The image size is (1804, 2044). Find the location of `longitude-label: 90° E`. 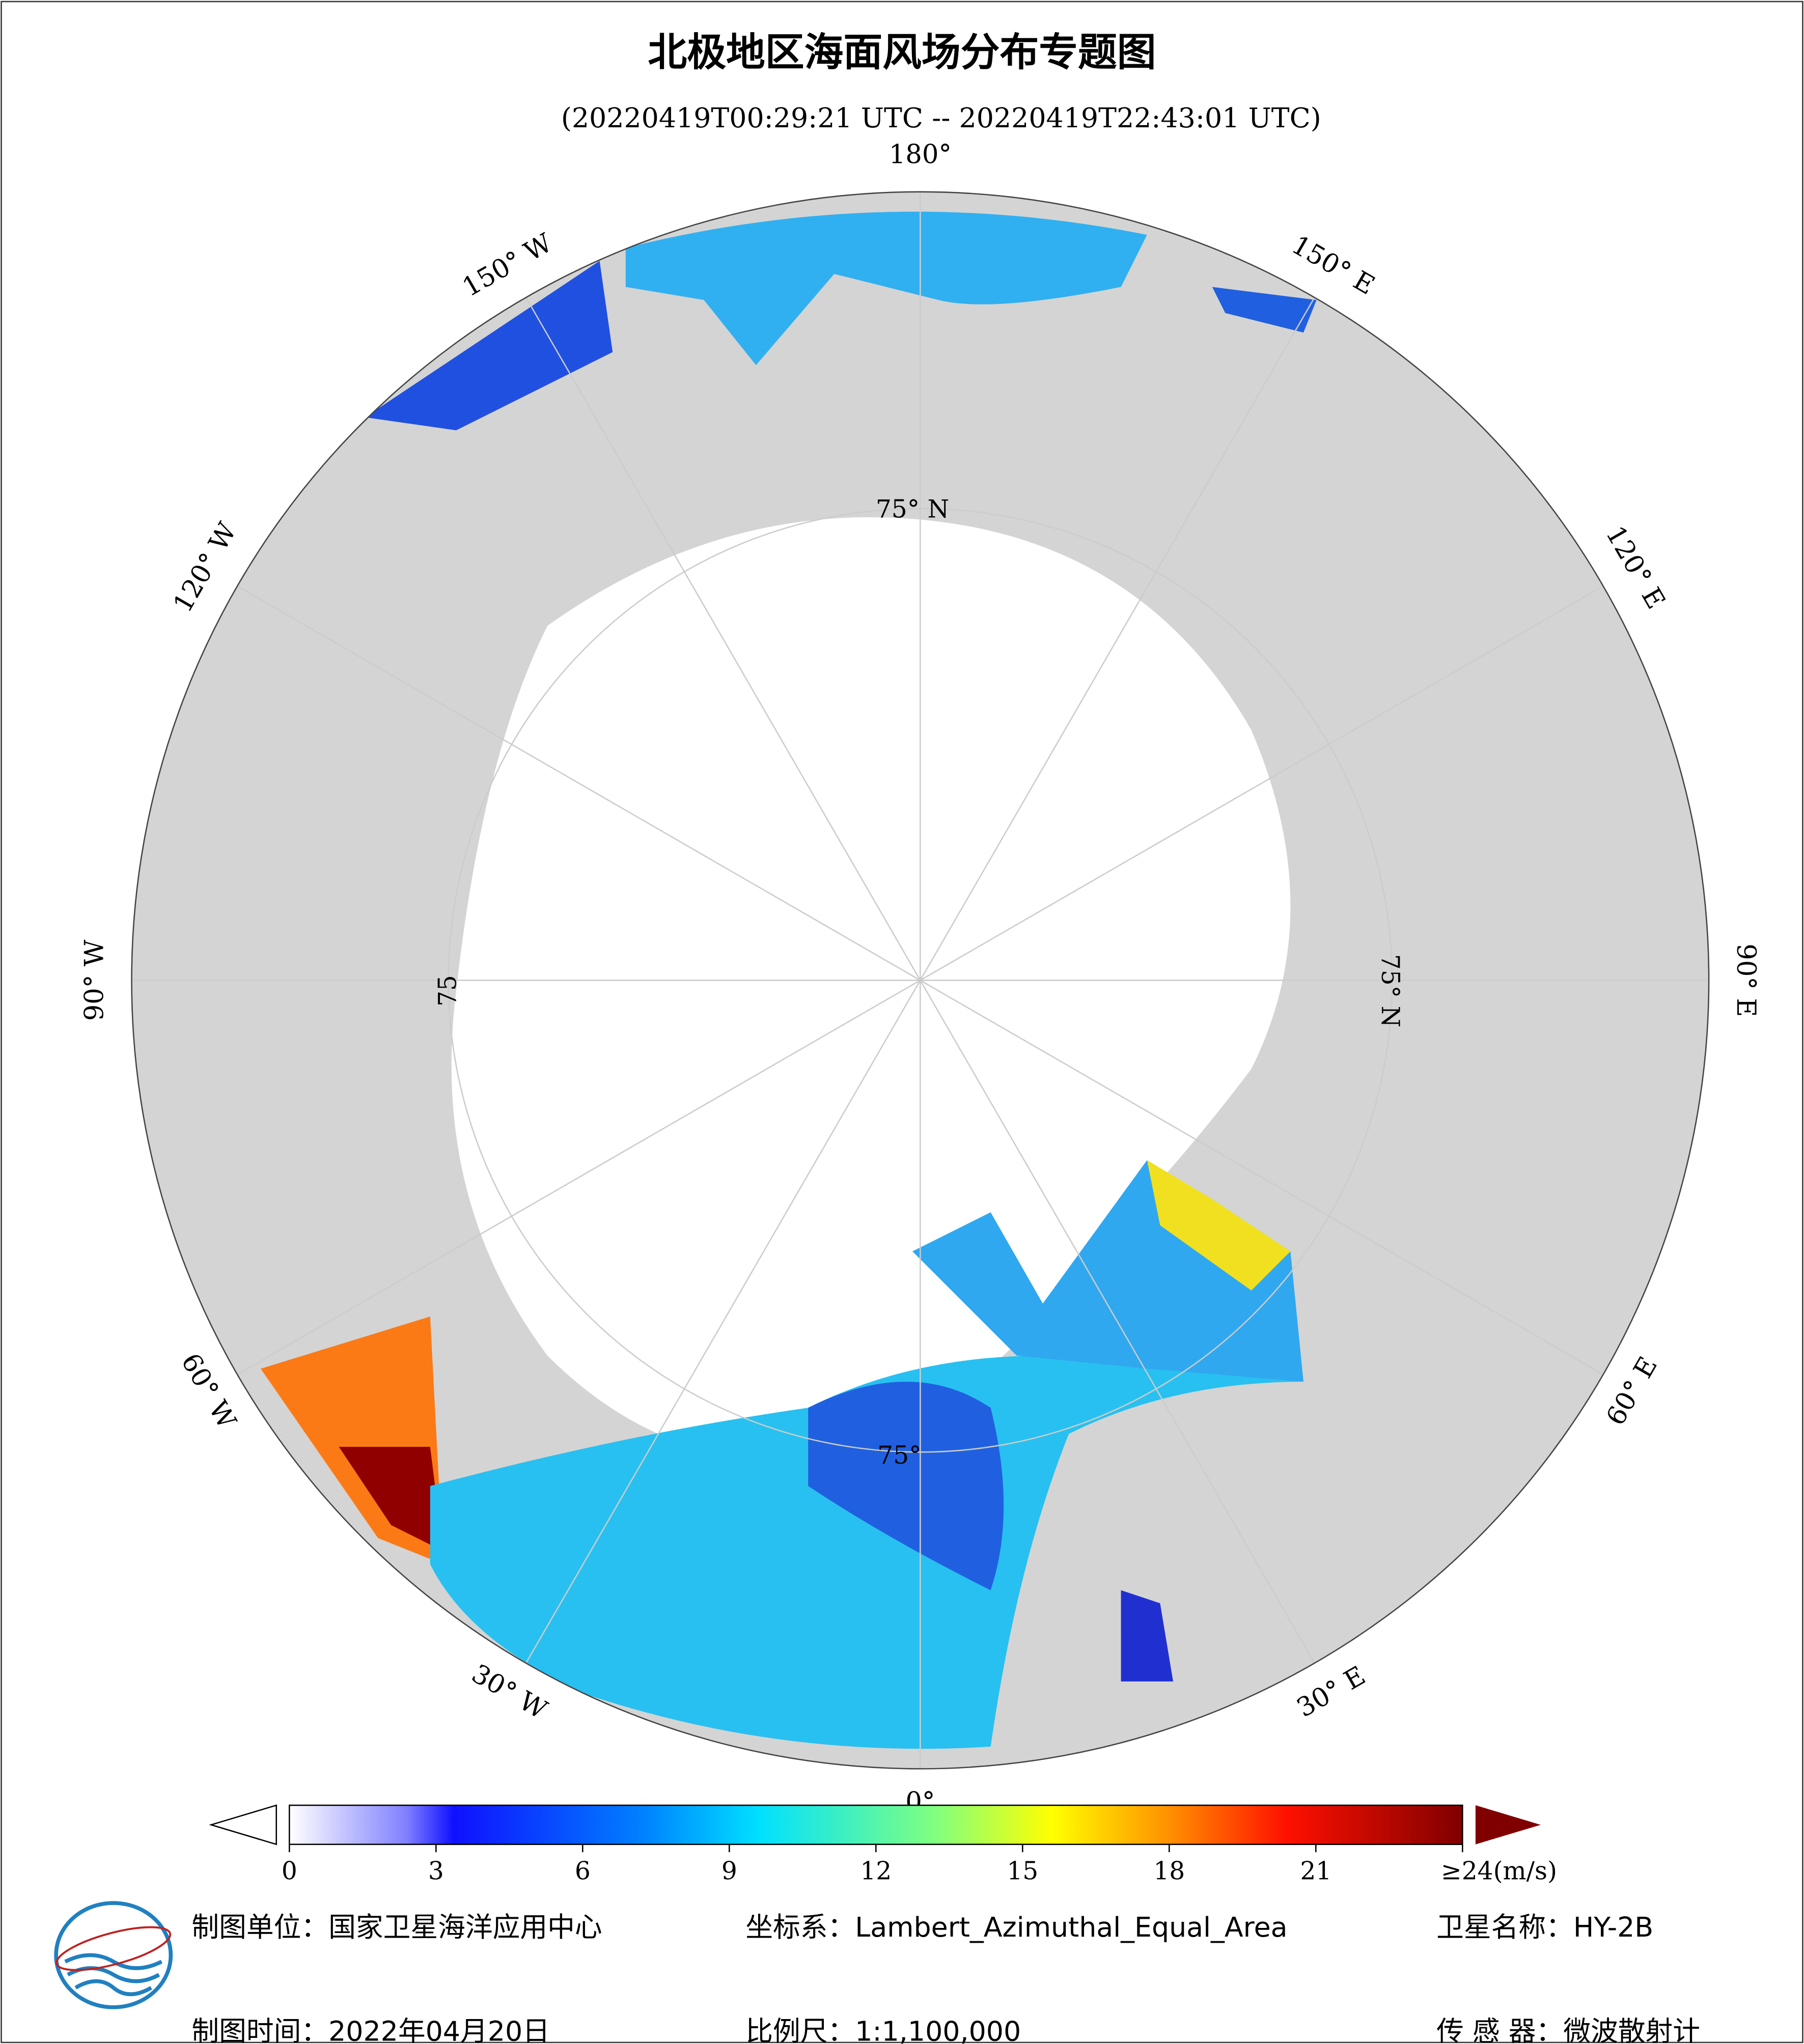

longitude-label: 90° E is located at coordinates (1746, 980).